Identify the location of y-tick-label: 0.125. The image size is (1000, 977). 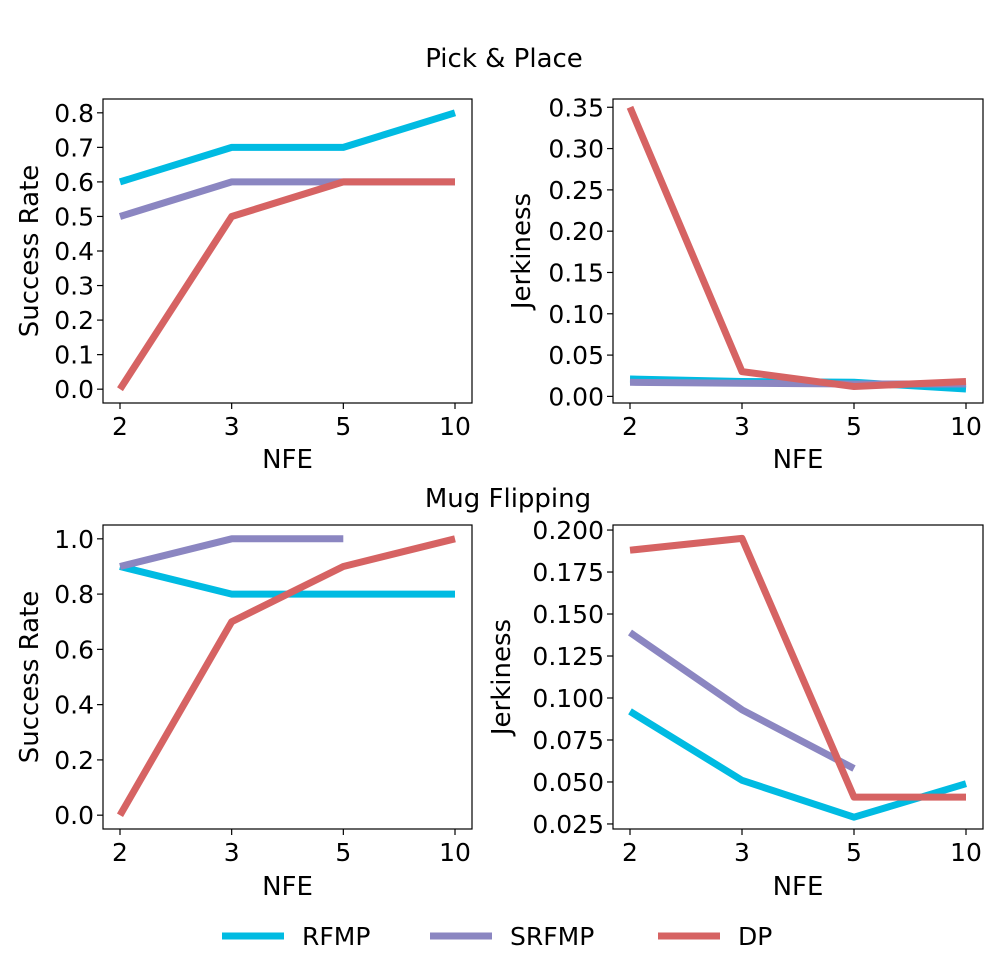
(568, 656).